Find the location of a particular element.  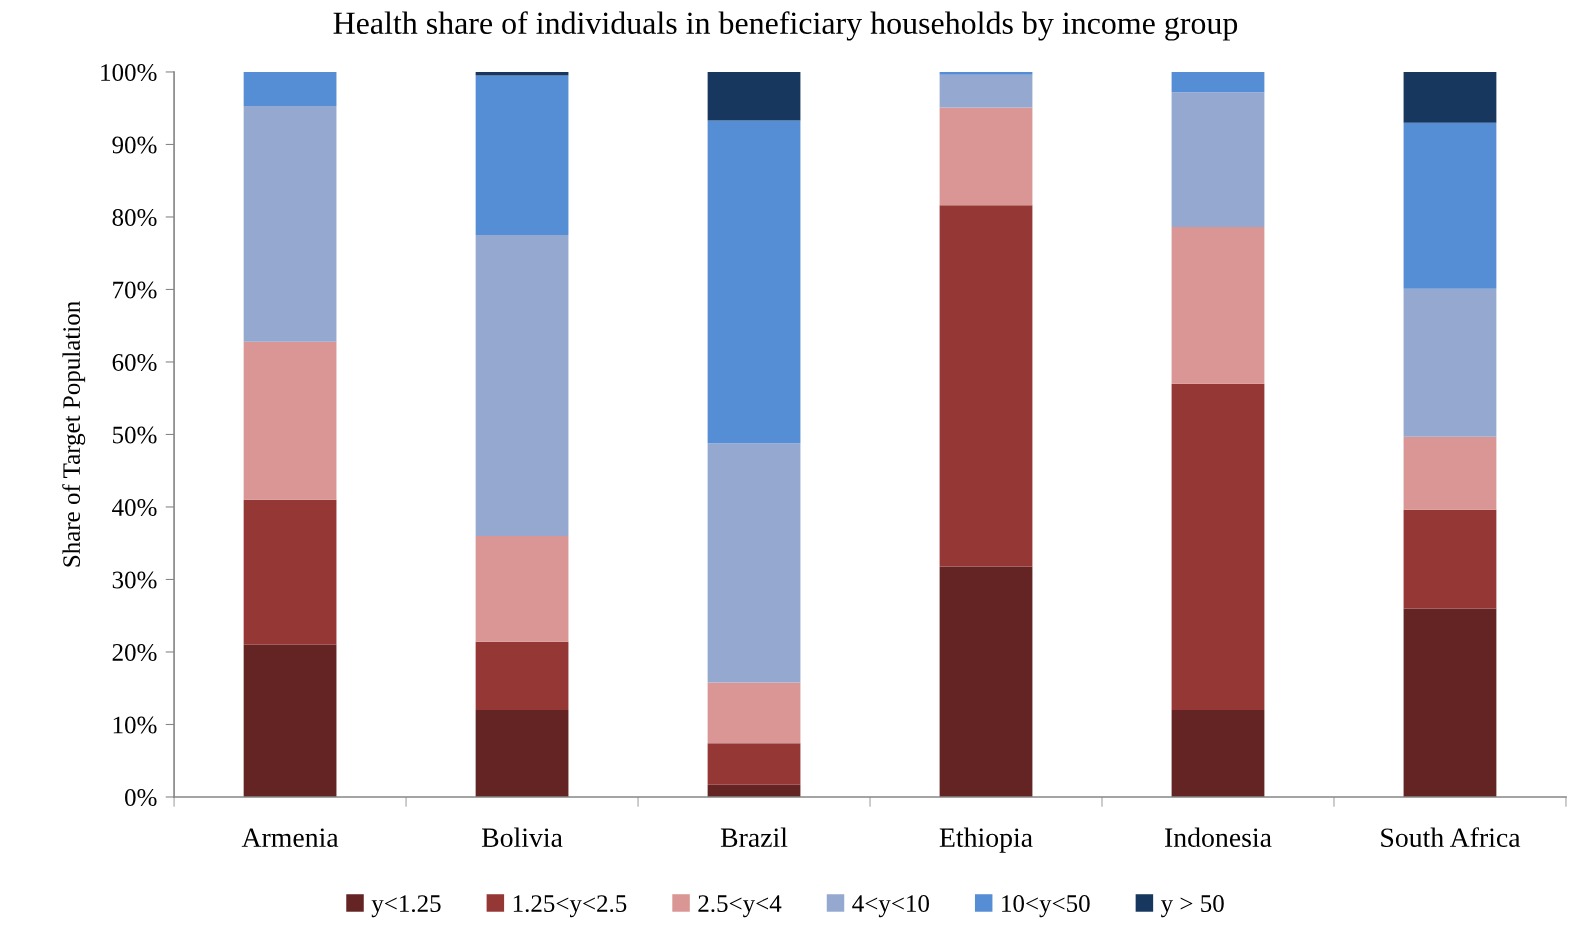

legend-label: 2.5<y<4 is located at coordinates (740, 906).